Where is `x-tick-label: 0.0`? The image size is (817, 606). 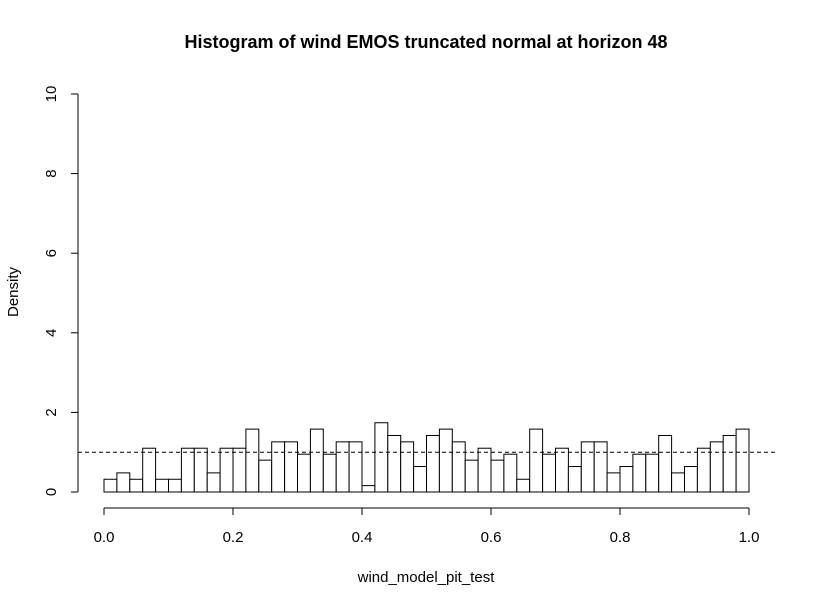 x-tick-label: 0.0 is located at coordinates (104, 537).